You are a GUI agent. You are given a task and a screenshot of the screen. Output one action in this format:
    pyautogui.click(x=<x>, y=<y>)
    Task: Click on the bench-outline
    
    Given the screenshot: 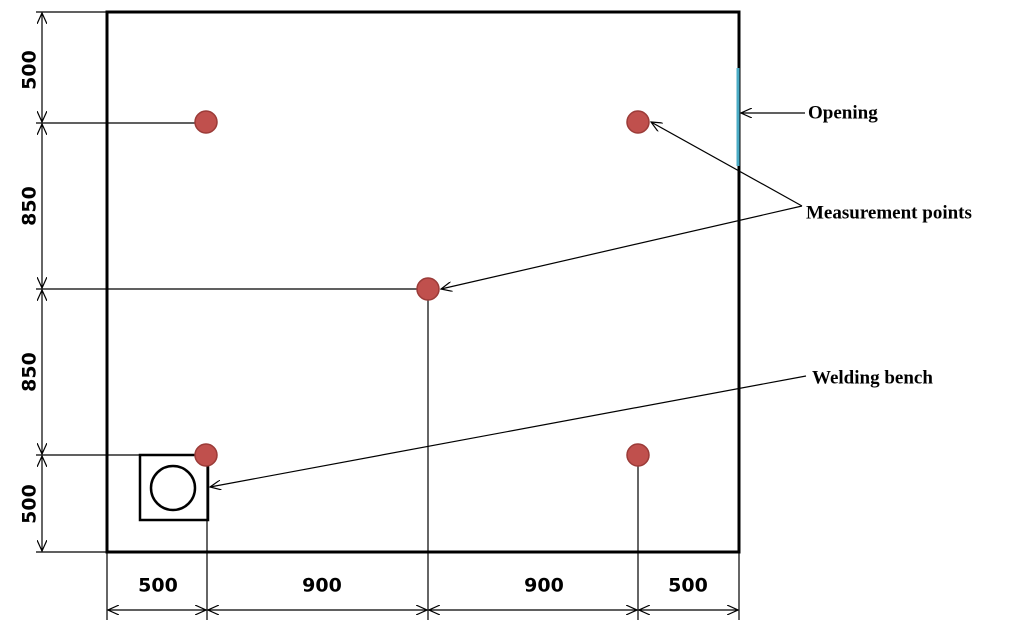 What is the action you would take?
    pyautogui.click(x=174, y=487)
    